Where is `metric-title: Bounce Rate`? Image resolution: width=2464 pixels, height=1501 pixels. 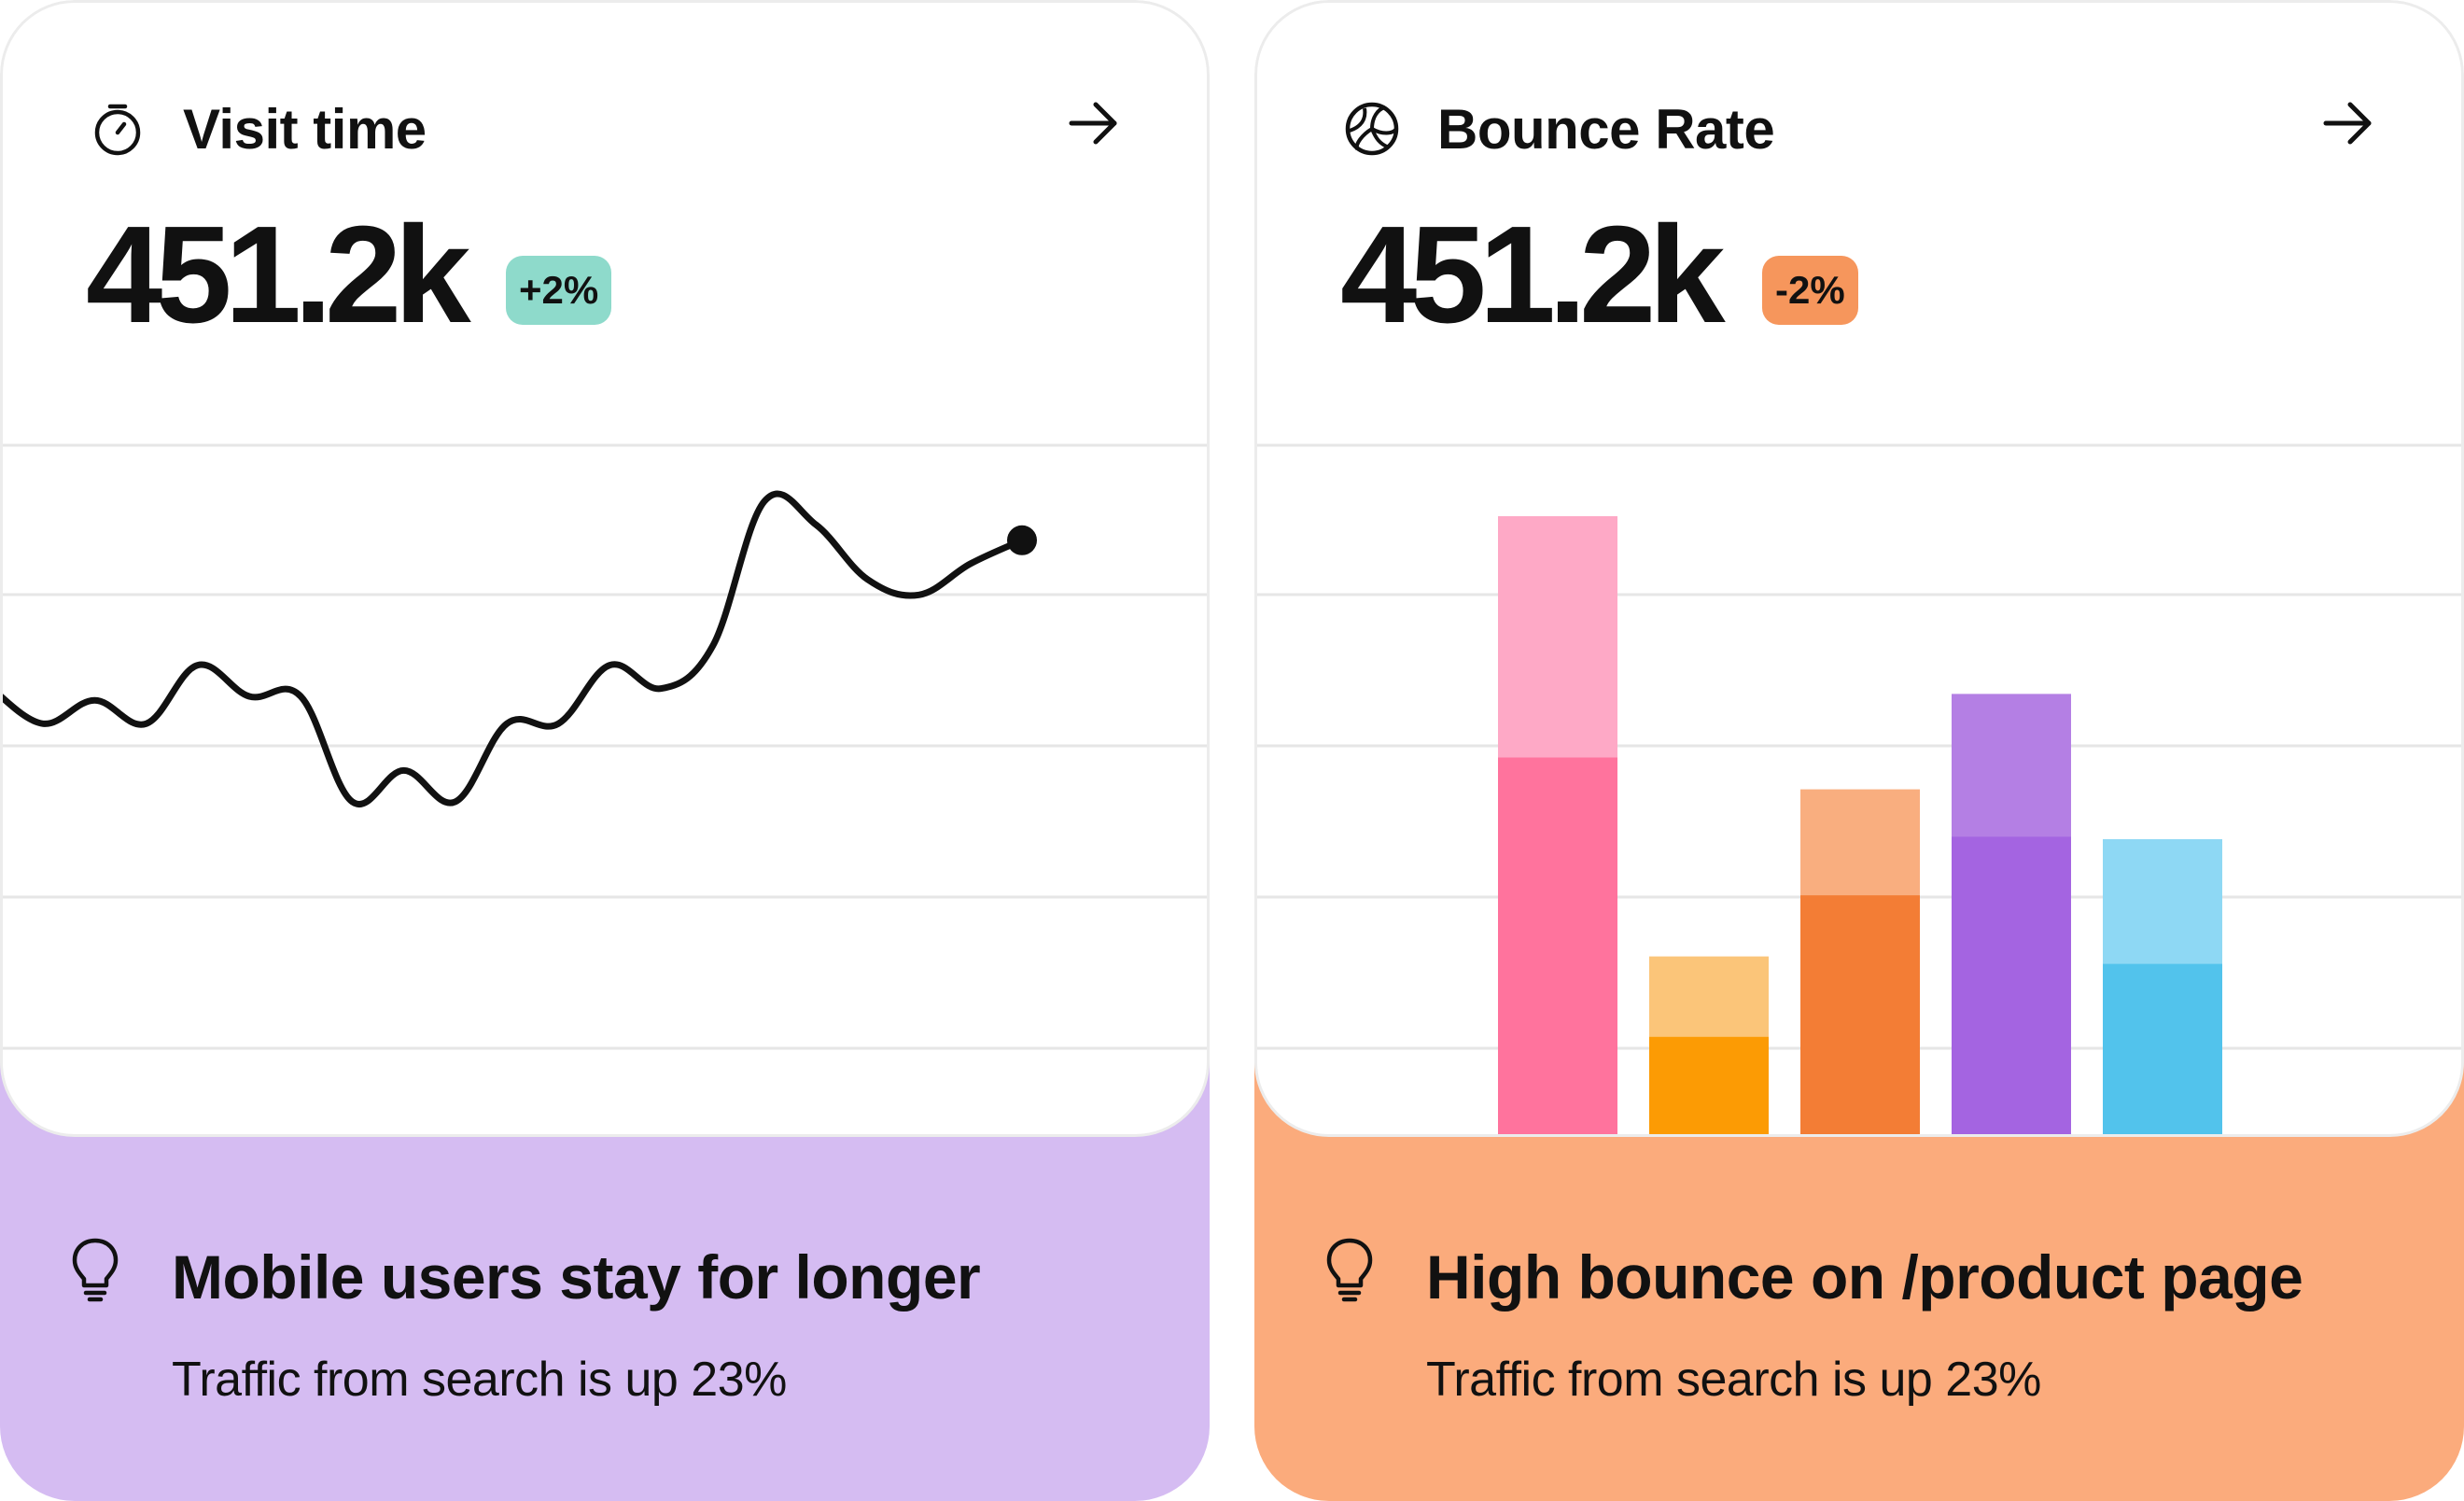 metric-title: Bounce Rate is located at coordinates (1606, 129).